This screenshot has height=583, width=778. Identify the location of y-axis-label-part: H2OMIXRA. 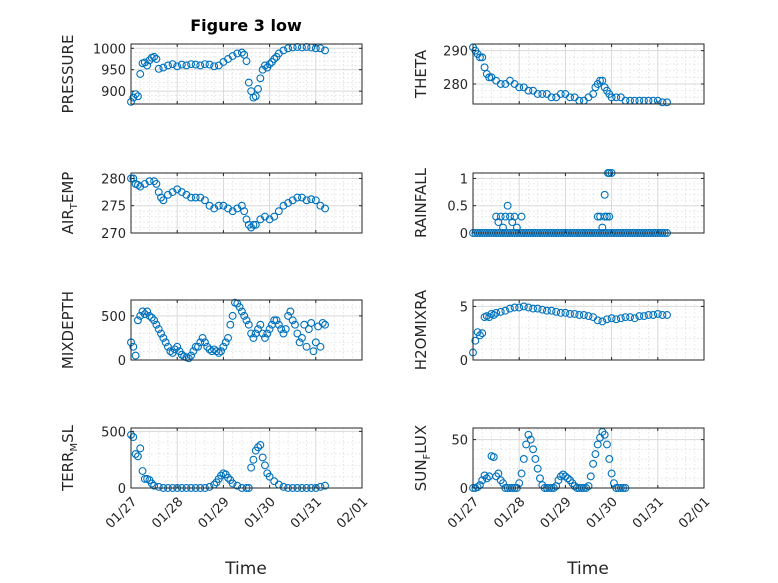
(421, 329).